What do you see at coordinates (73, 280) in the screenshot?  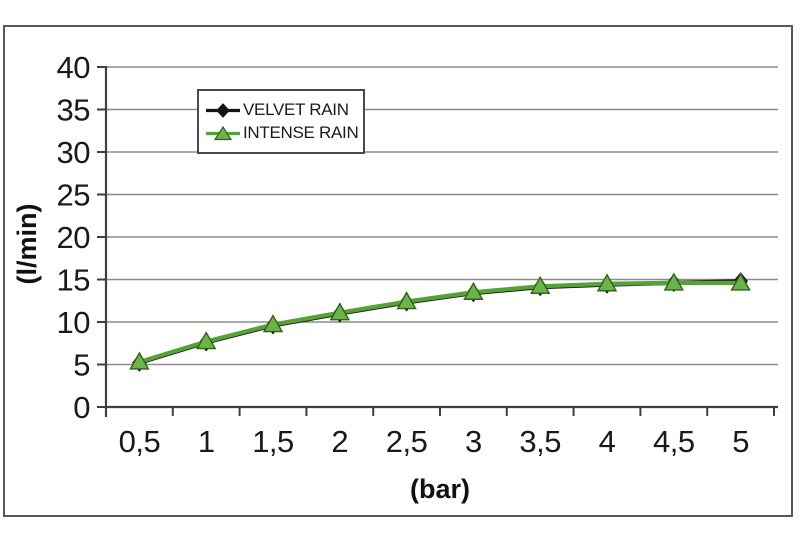 I see `y-tick-label: 15` at bounding box center [73, 280].